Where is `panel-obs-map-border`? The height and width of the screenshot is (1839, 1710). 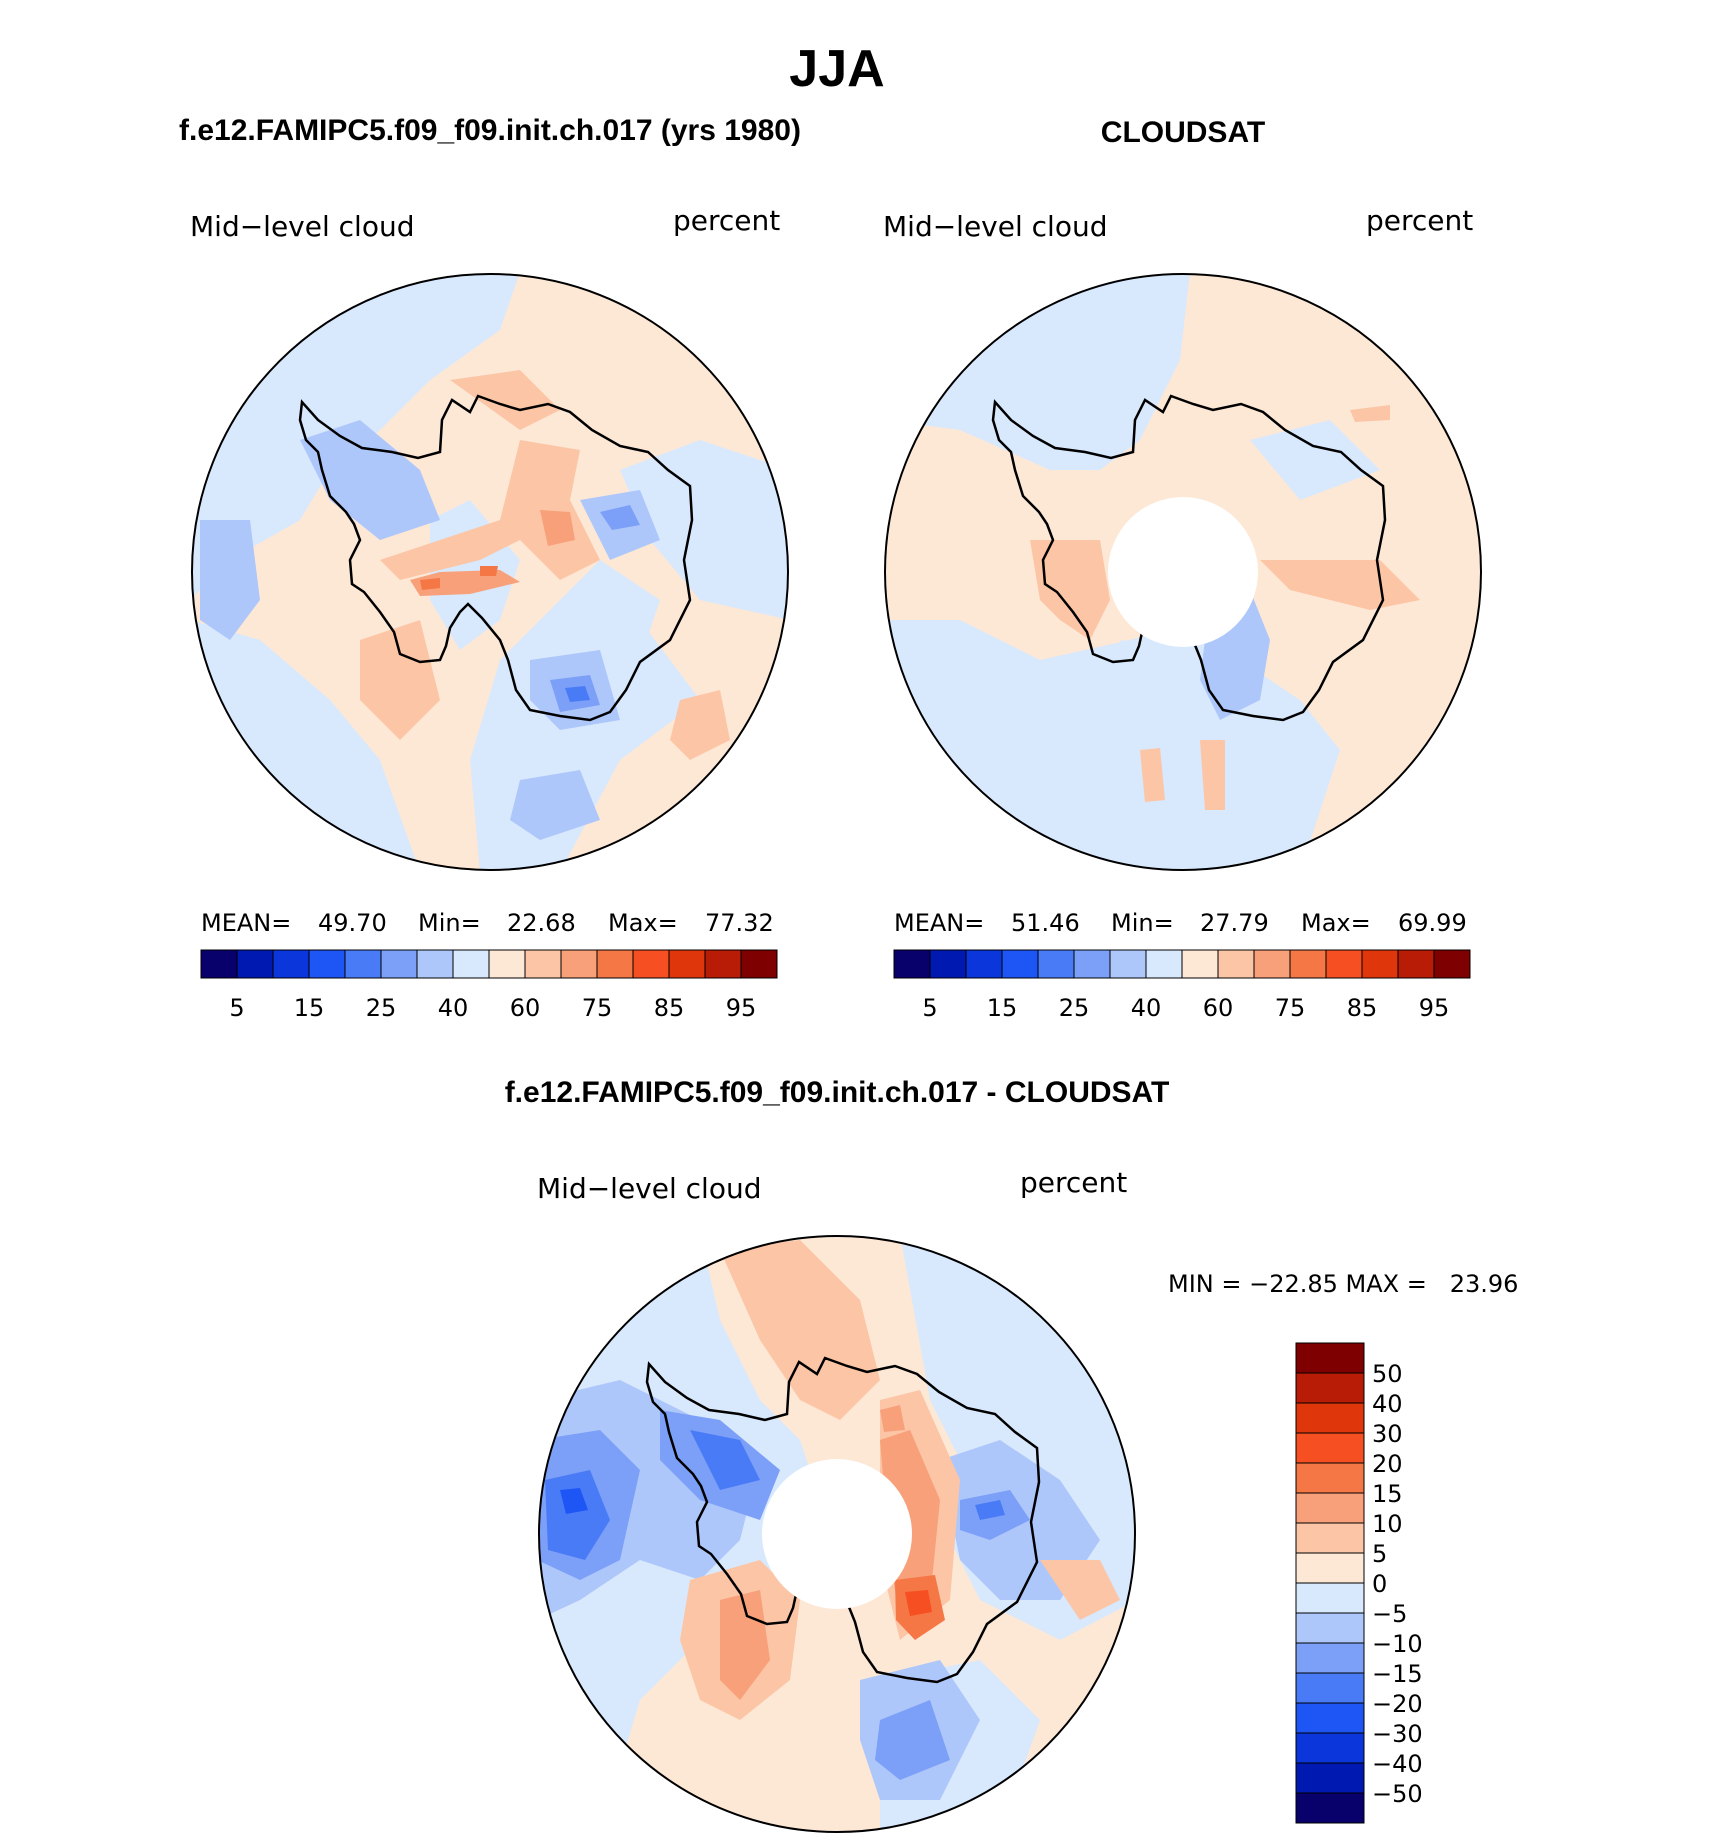 panel-obs-map-border is located at coordinates (1183, 572).